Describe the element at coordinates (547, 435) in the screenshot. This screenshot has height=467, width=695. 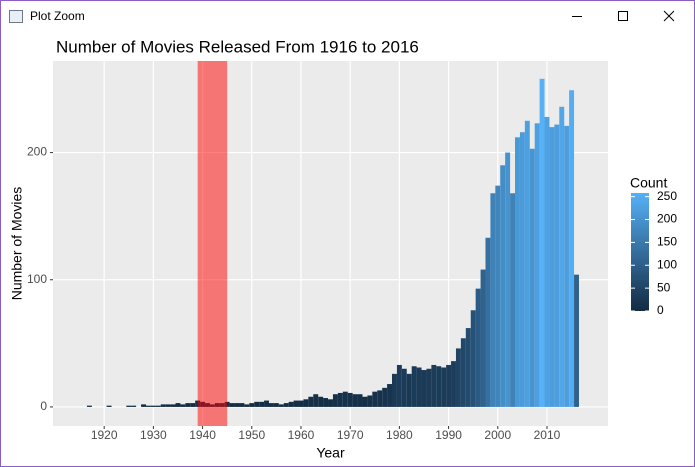
I see `x-tick-label: 2010` at that location.